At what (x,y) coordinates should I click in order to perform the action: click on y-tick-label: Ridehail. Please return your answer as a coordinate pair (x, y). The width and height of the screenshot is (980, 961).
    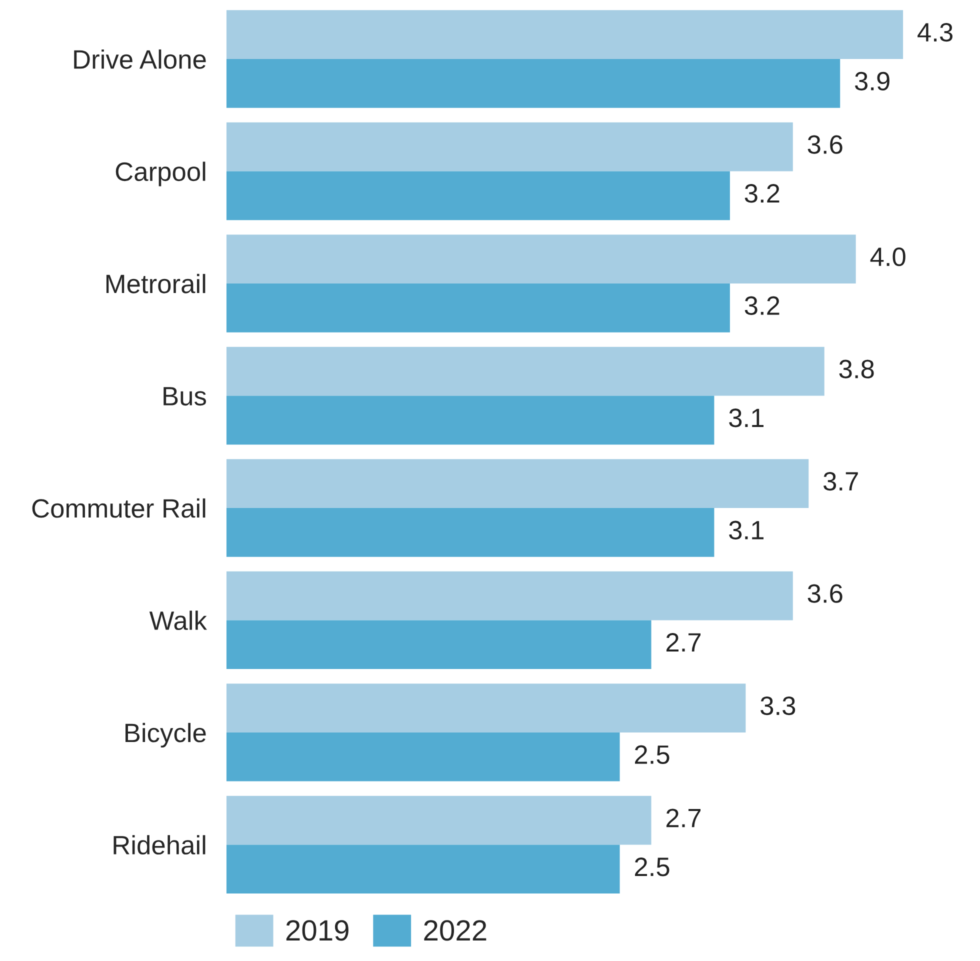
    Looking at the image, I should click on (160, 845).